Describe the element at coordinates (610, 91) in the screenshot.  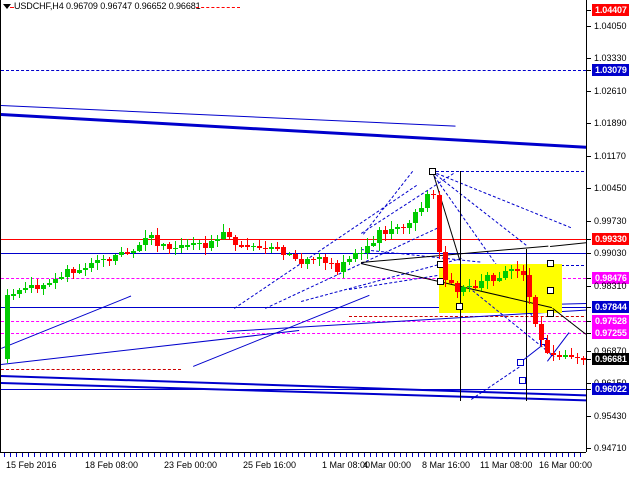
I see `price-label-1.02610: 1.02610` at that location.